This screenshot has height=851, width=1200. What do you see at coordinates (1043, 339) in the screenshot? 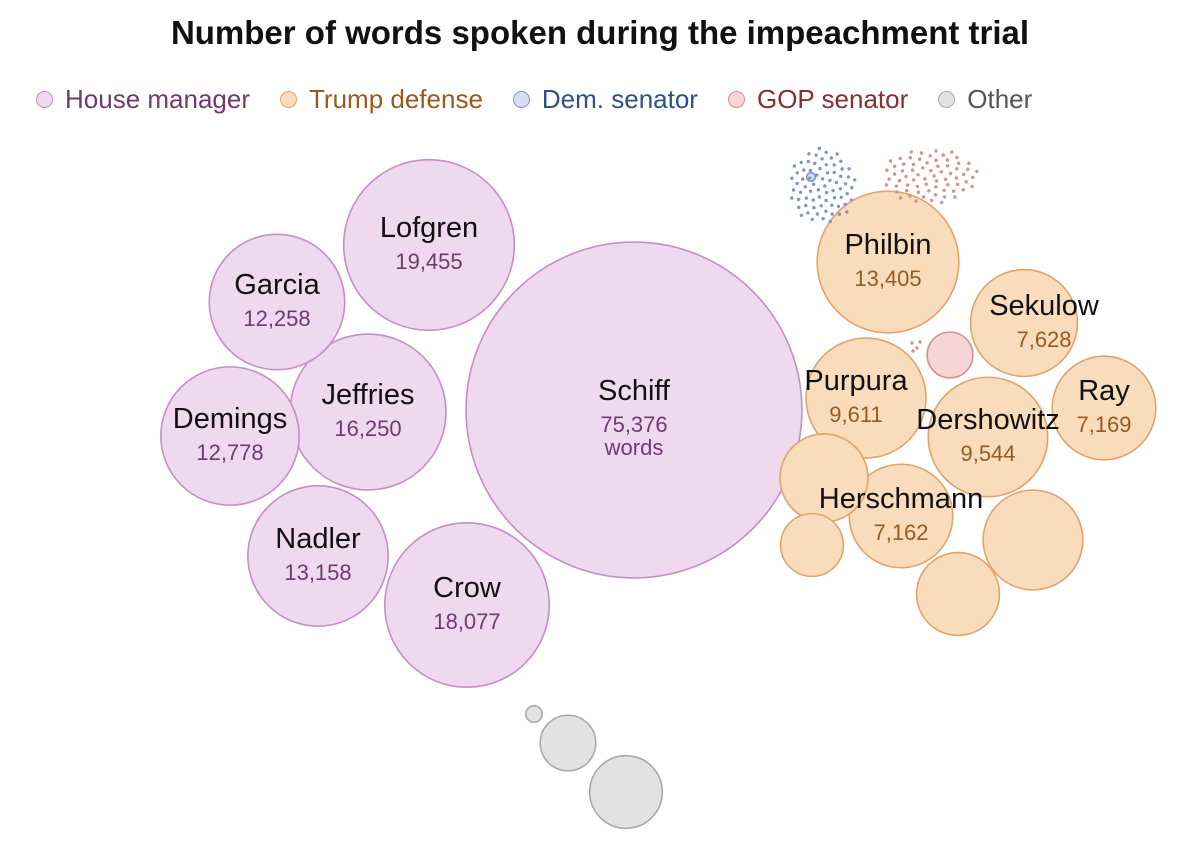
I see `bubble-value-sekulow: 7,628` at bounding box center [1043, 339].